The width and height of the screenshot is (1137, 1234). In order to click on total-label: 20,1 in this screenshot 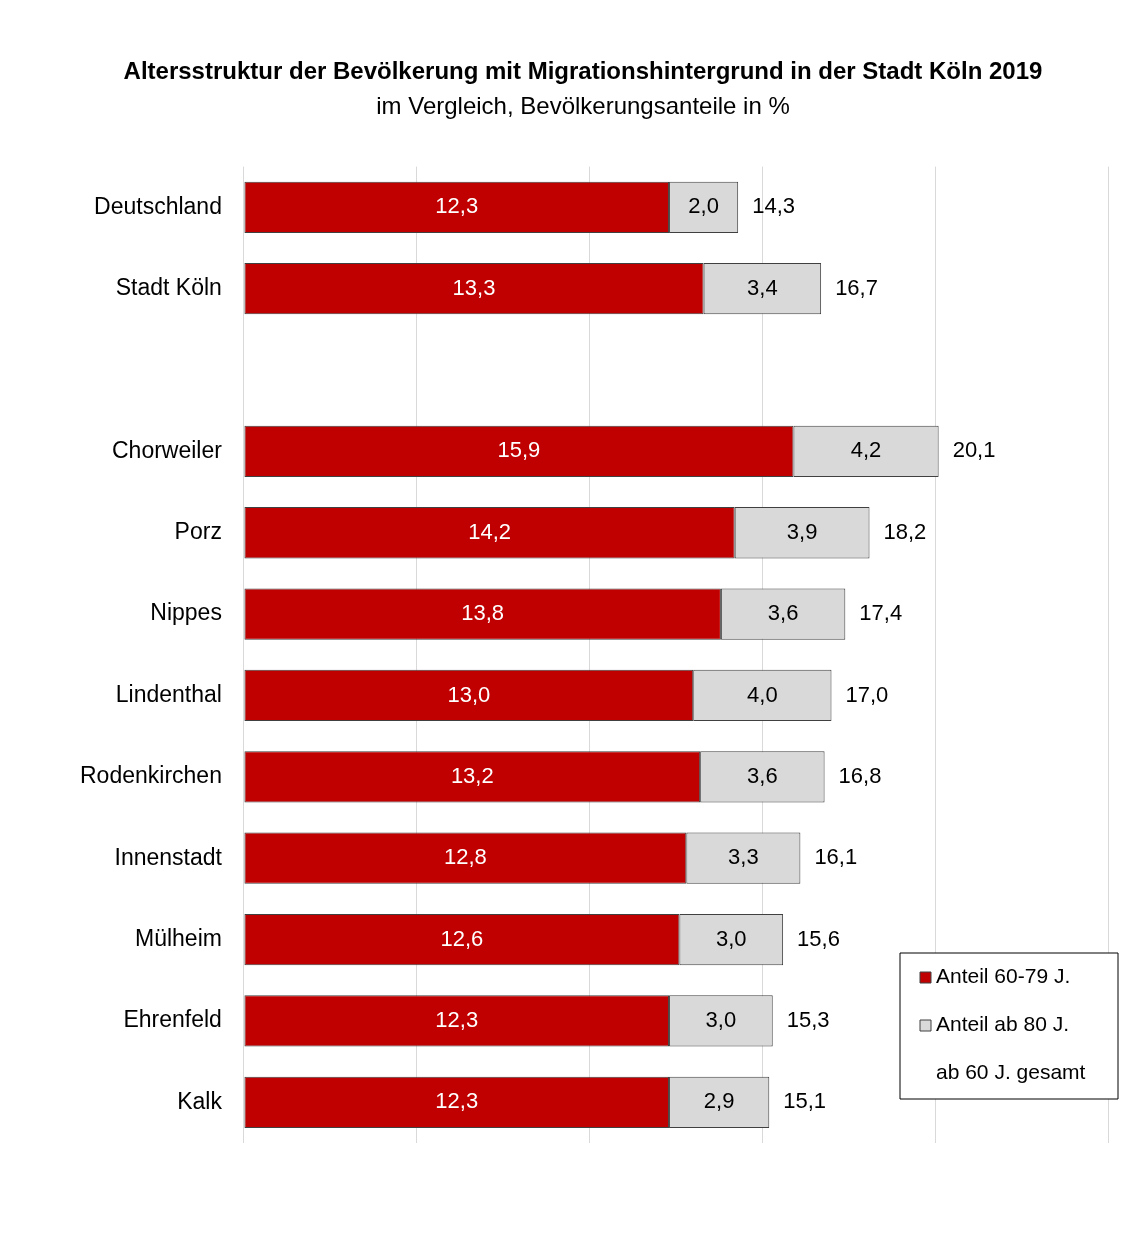, I will do `click(974, 450)`.